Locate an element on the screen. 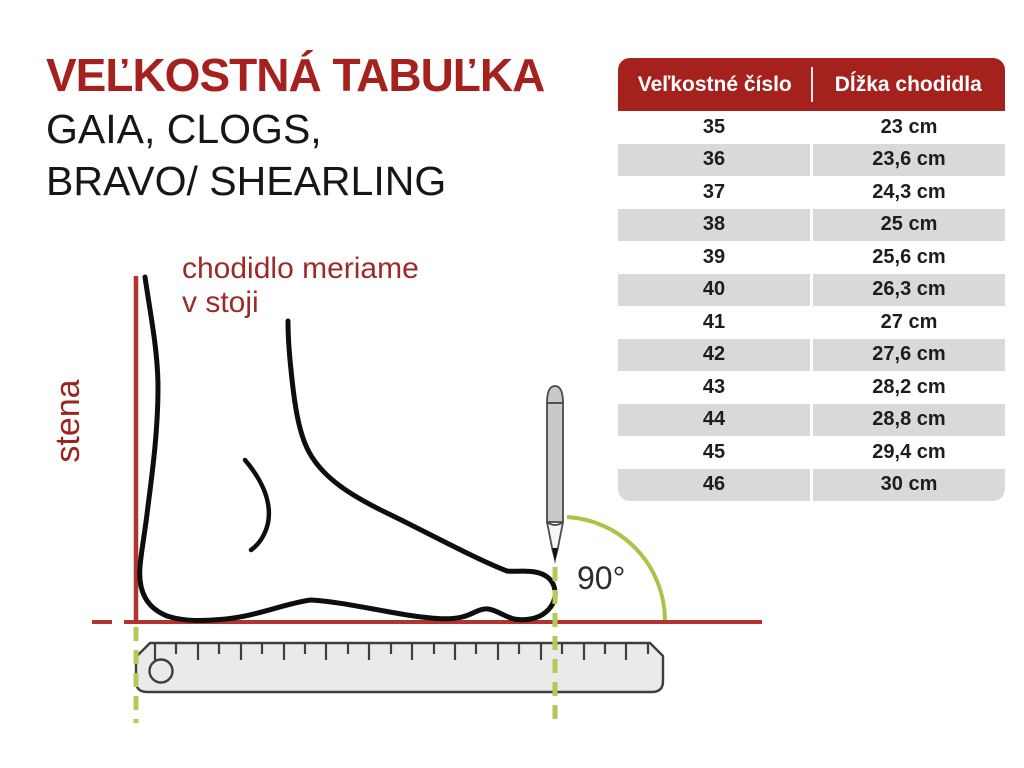  angle-label: 90° is located at coordinates (601, 578).